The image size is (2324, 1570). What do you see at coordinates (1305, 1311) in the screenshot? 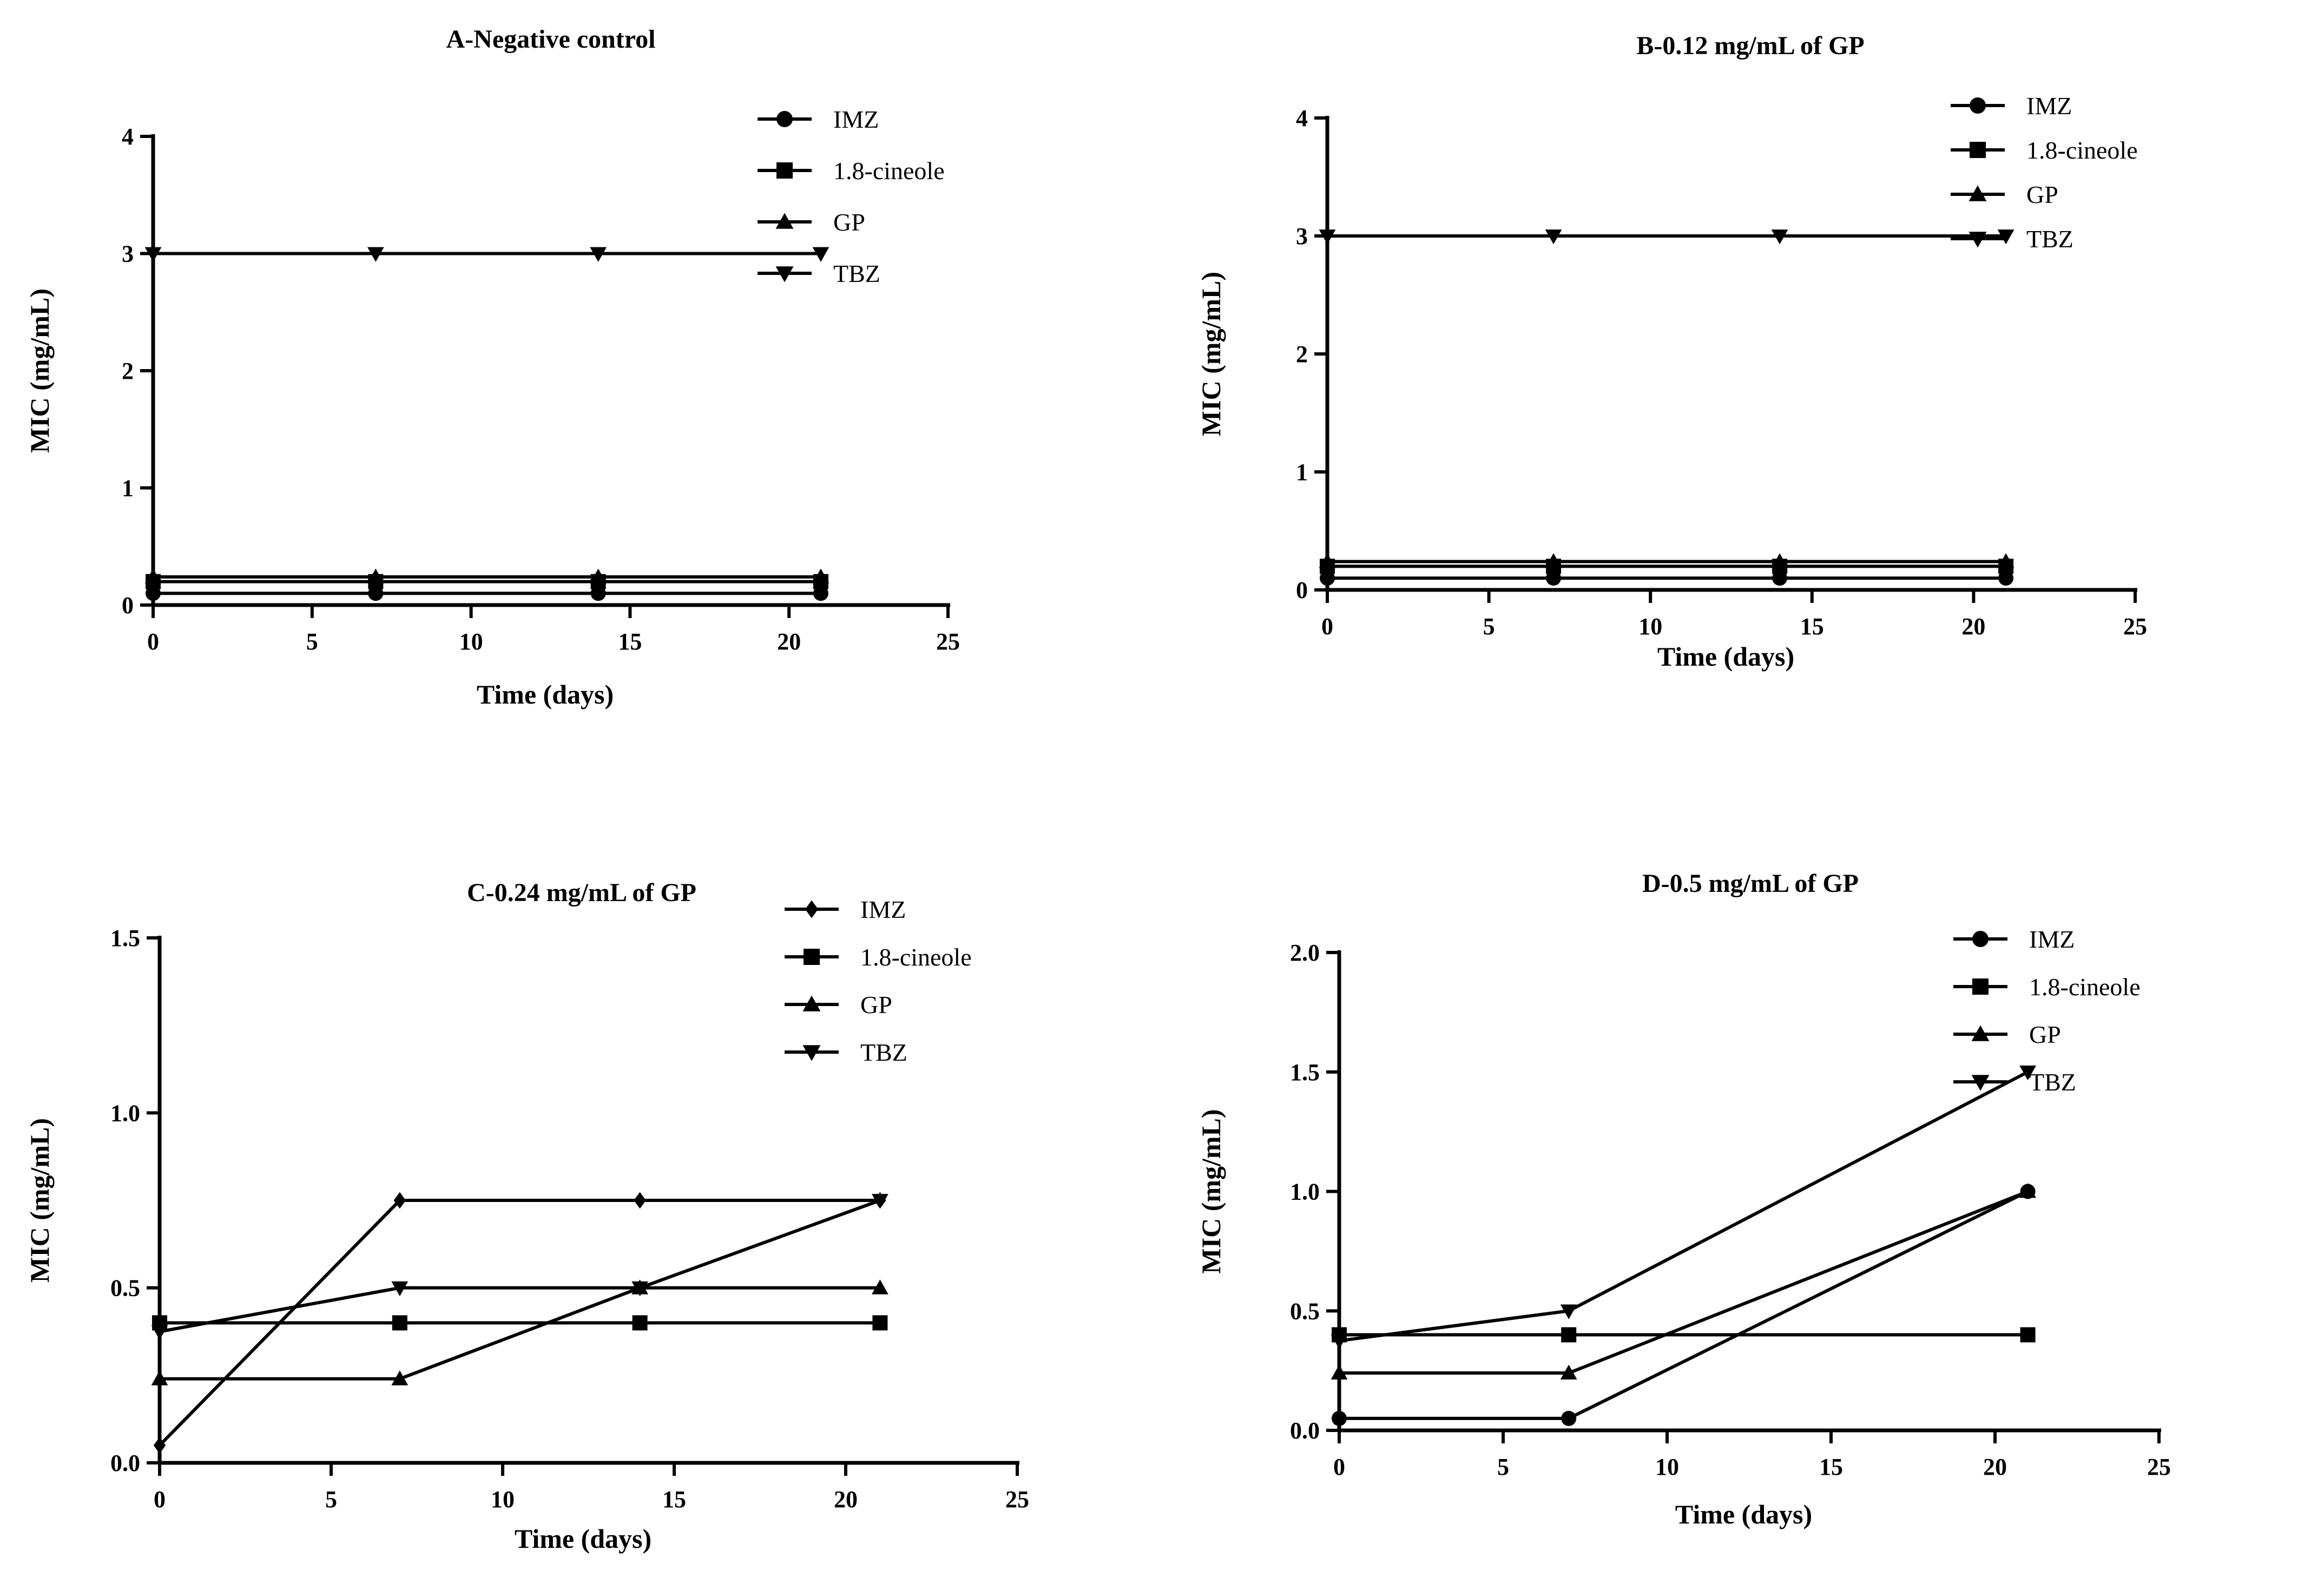
I see `y-tick-label: 0.5` at bounding box center [1305, 1311].